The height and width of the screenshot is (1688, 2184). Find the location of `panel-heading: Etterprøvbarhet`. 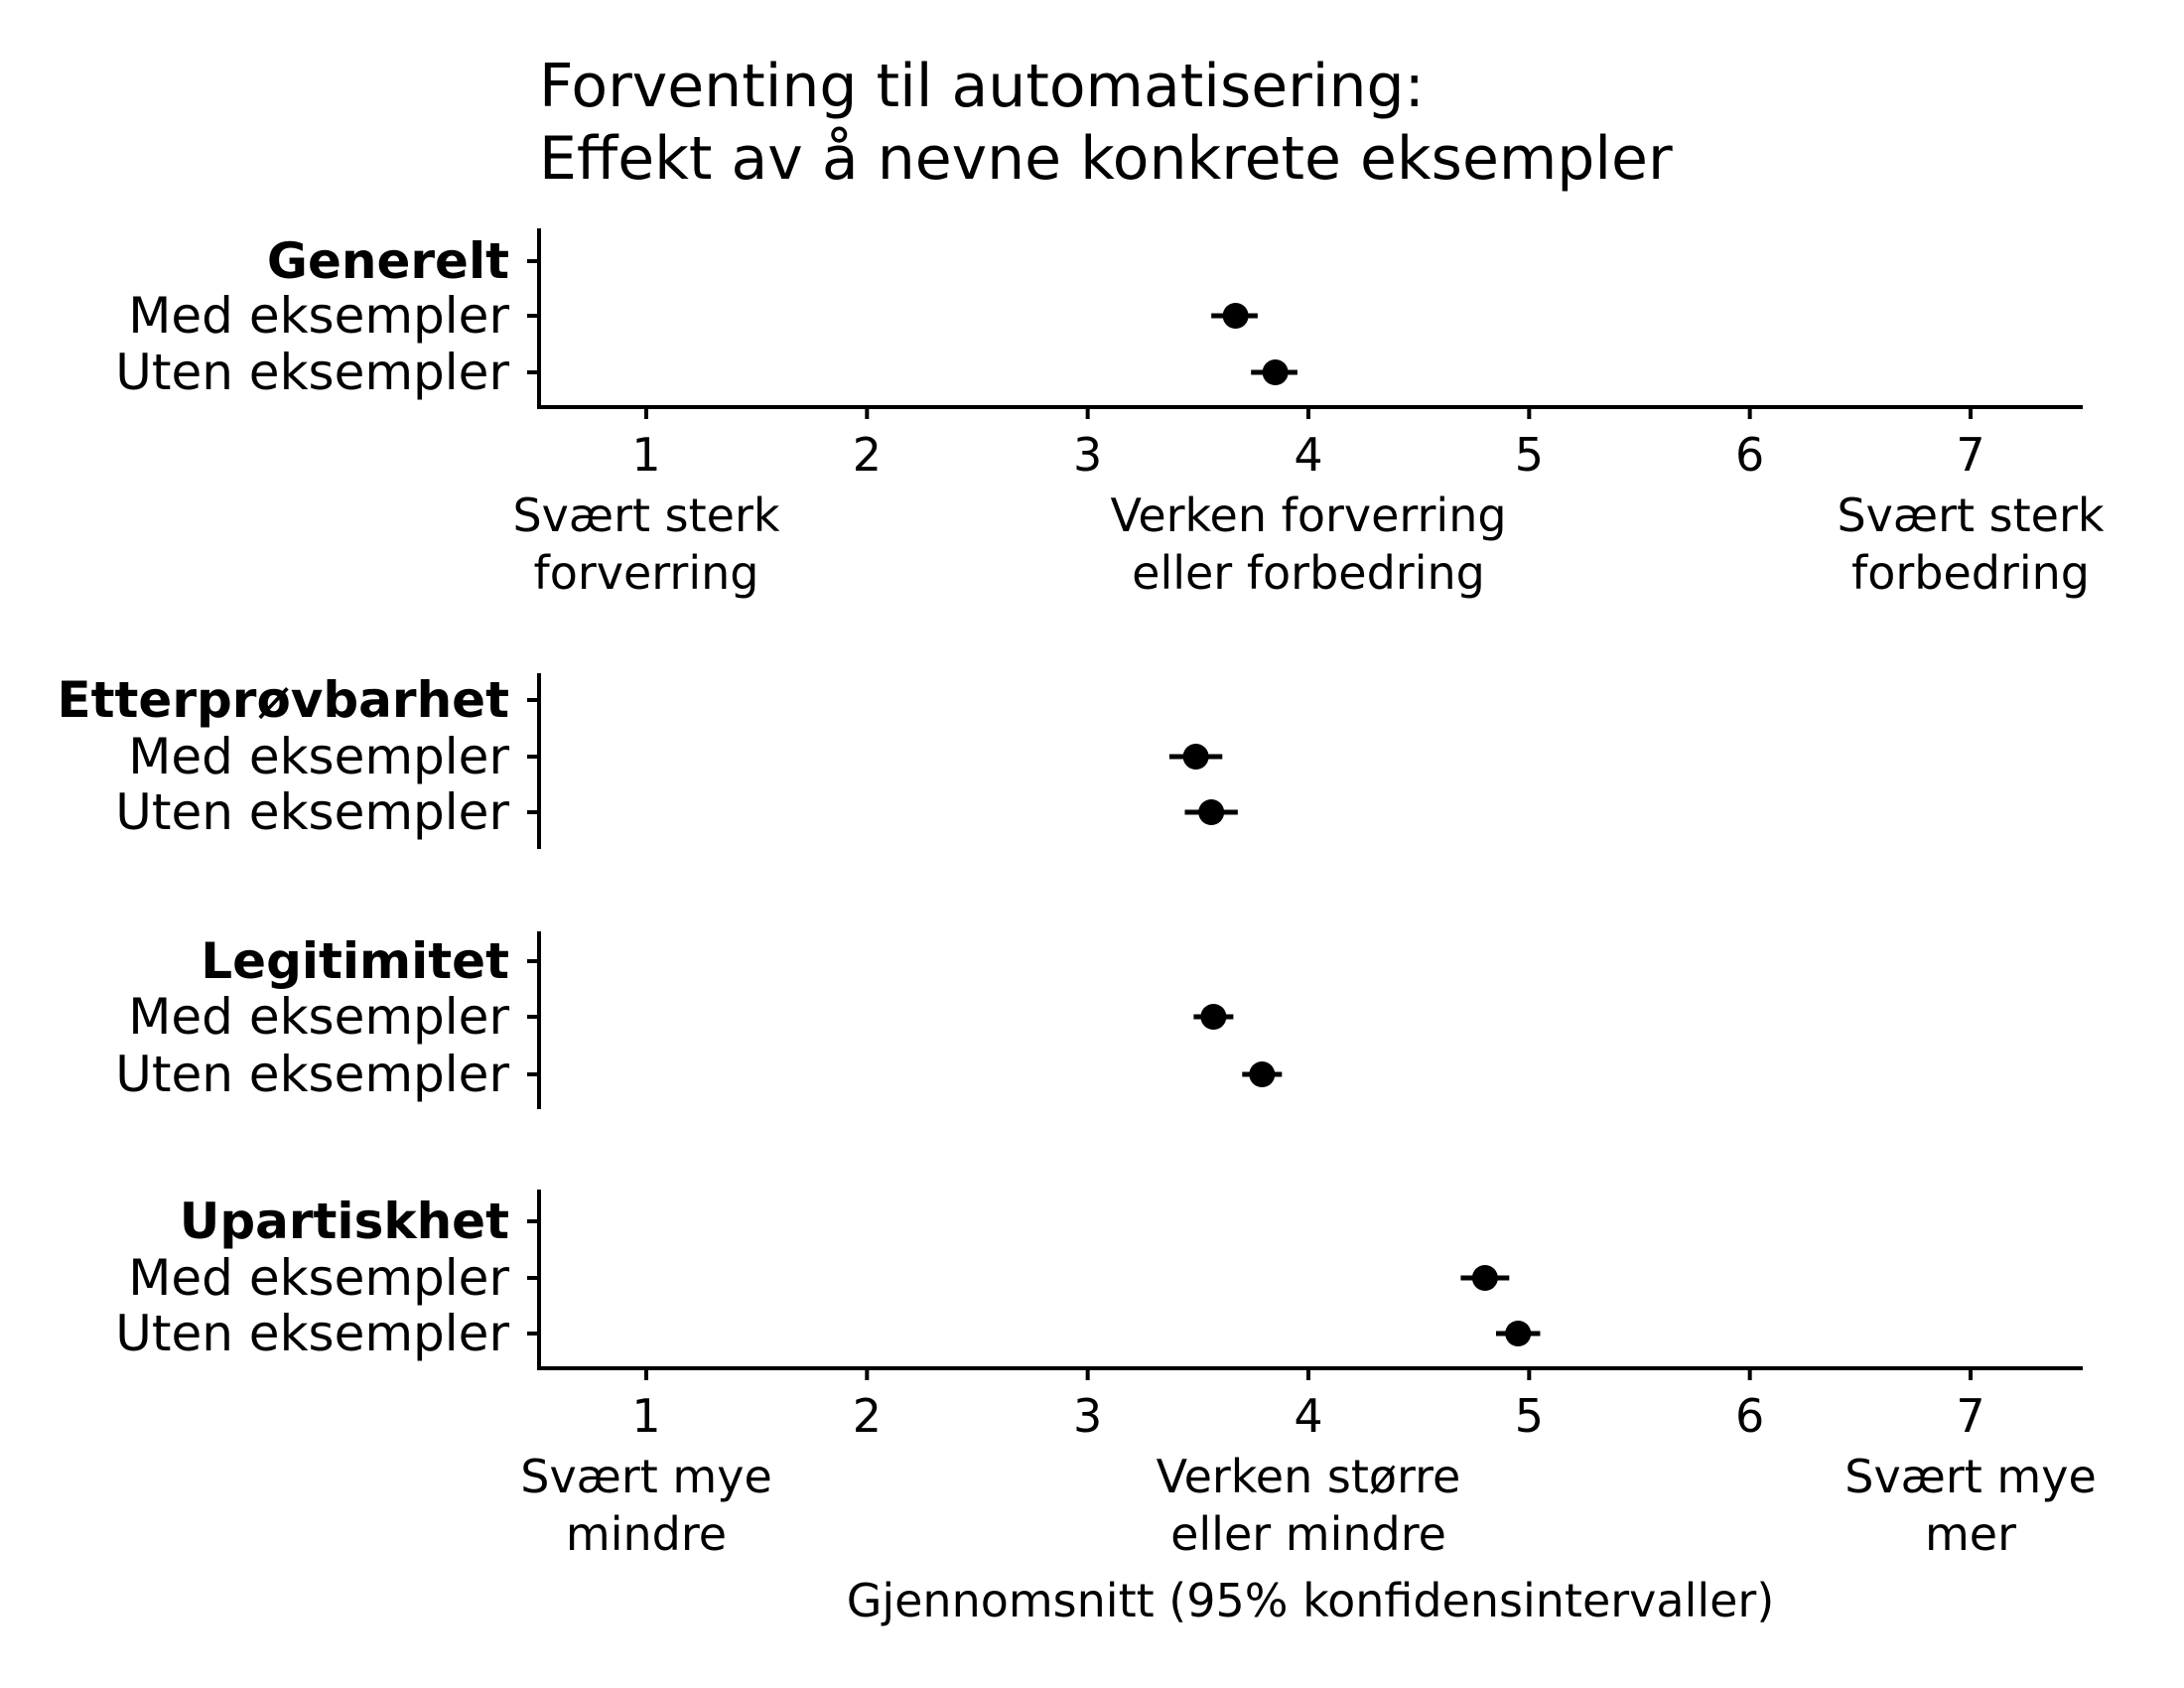

panel-heading: Etterprøvbarhet is located at coordinates (283, 700).